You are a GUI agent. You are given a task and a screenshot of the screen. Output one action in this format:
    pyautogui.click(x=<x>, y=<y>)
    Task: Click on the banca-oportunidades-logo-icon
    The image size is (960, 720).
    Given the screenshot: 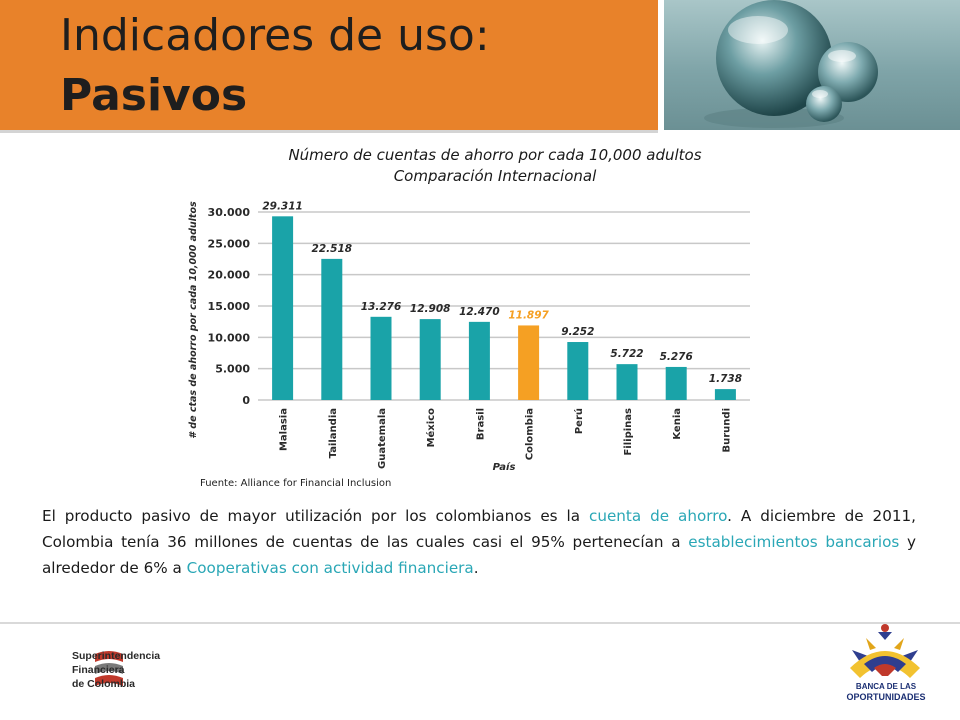 What is the action you would take?
    pyautogui.click(x=885, y=651)
    